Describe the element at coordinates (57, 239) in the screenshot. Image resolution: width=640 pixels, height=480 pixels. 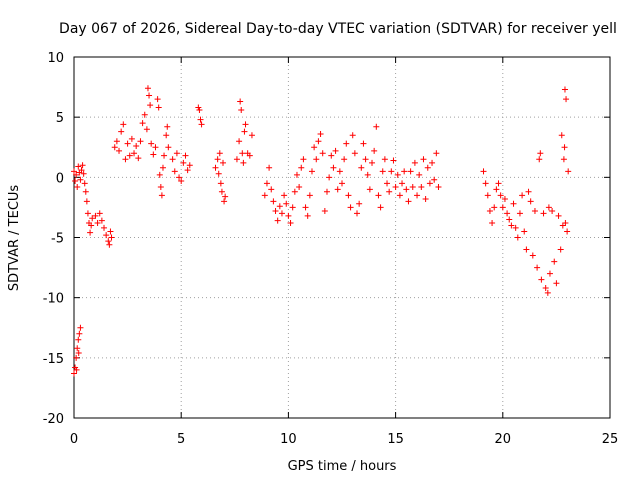
I see `y-tick-label: -5` at that location.